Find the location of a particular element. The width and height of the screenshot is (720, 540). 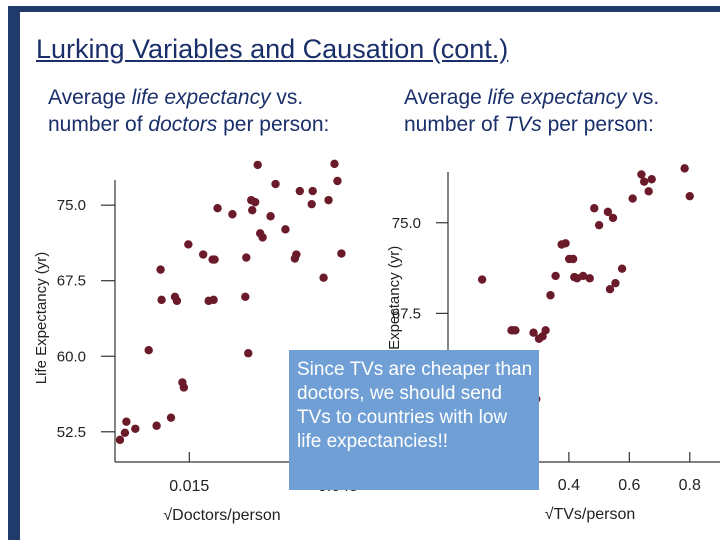

tvs-y-axis-label: Life Expectancy (yr) is located at coordinates (394, 312).